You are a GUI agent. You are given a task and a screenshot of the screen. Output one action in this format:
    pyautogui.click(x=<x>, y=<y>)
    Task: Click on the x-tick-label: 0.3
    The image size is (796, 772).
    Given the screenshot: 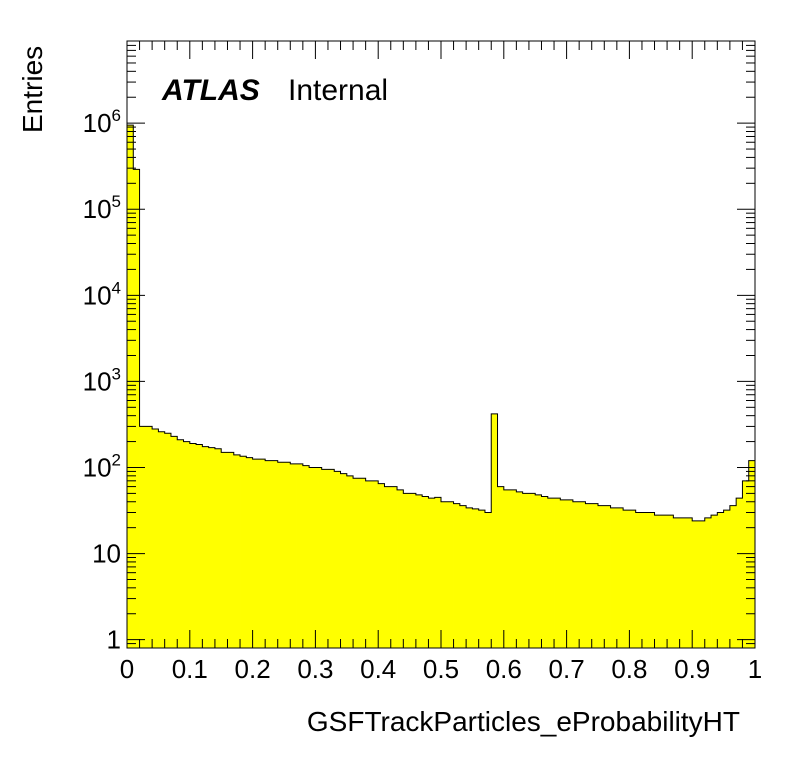 What is the action you would take?
    pyautogui.click(x=315, y=669)
    